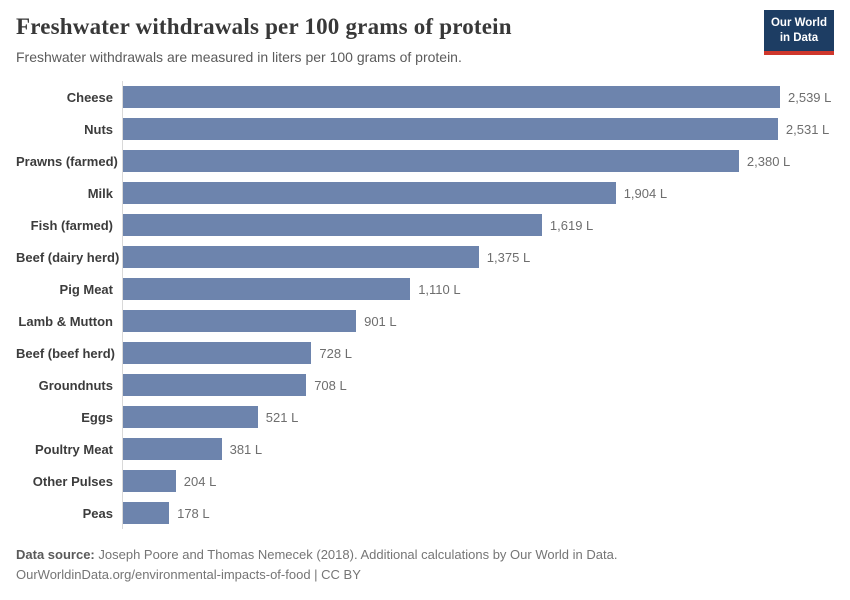 The height and width of the screenshot is (600, 850). What do you see at coordinates (215, 385) in the screenshot?
I see `bar-groundnuts` at bounding box center [215, 385].